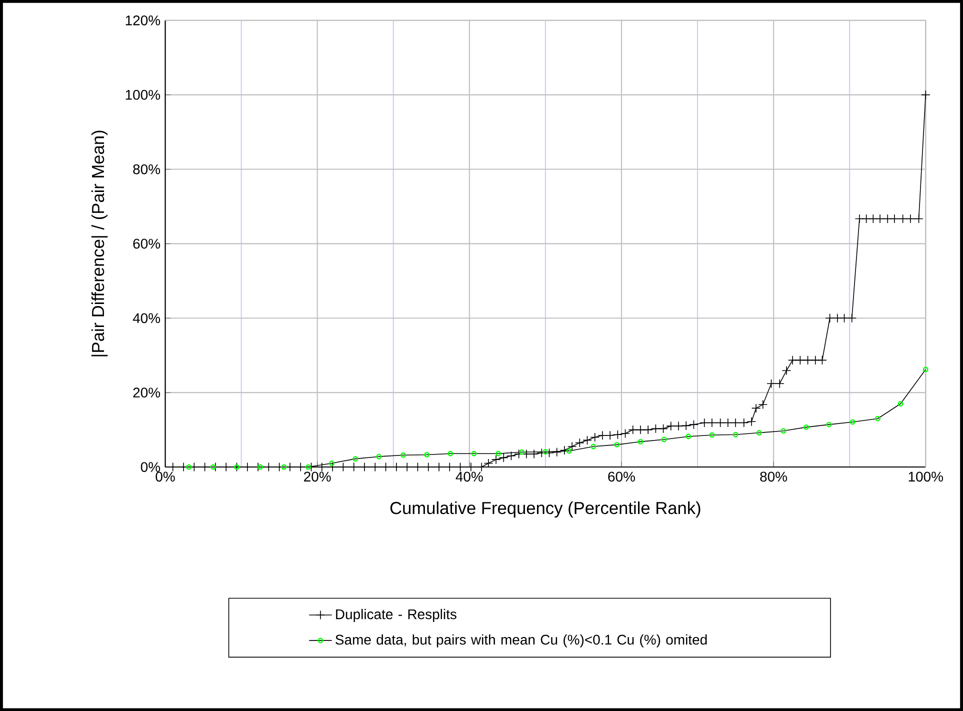 The height and width of the screenshot is (711, 963). Describe the element at coordinates (150, 467) in the screenshot. I see `y-tick-label: 0%` at that location.